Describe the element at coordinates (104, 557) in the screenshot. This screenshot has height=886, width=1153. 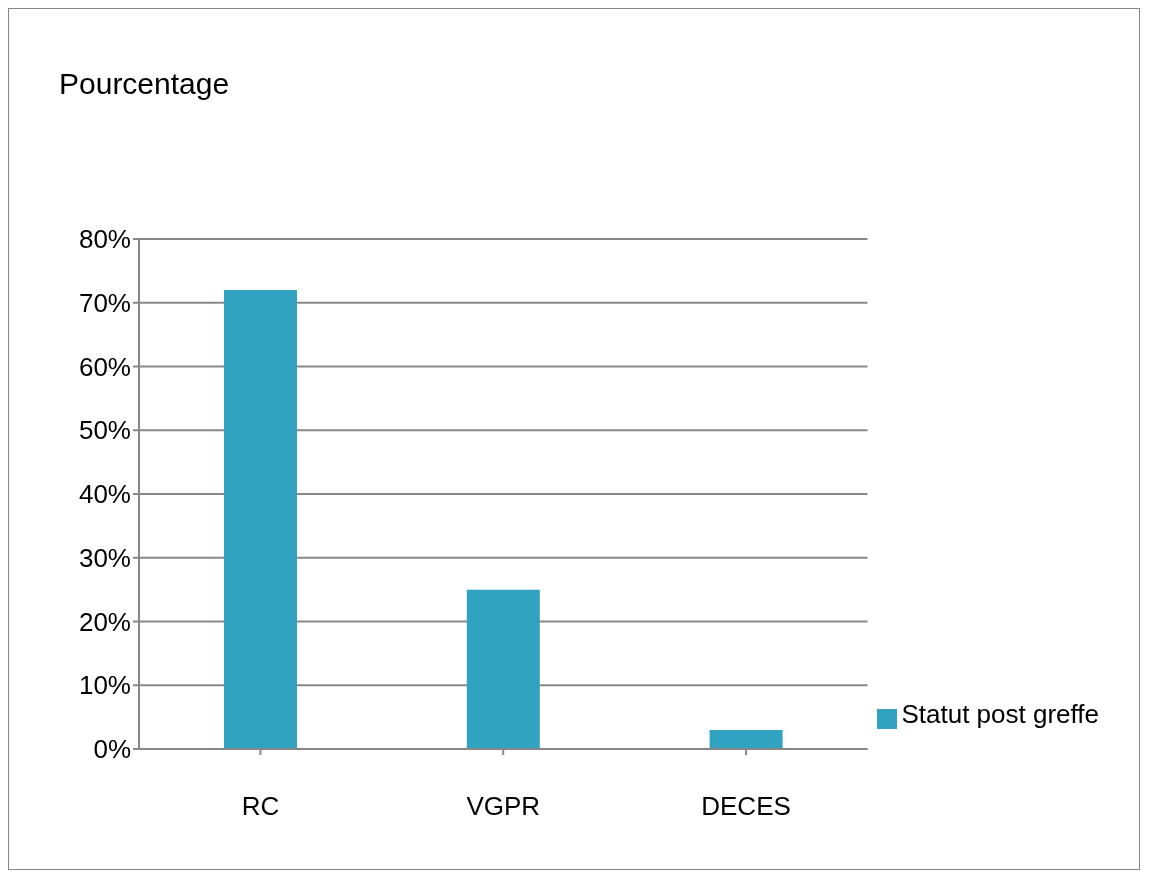
I see `y-tick-label: 30%` at that location.